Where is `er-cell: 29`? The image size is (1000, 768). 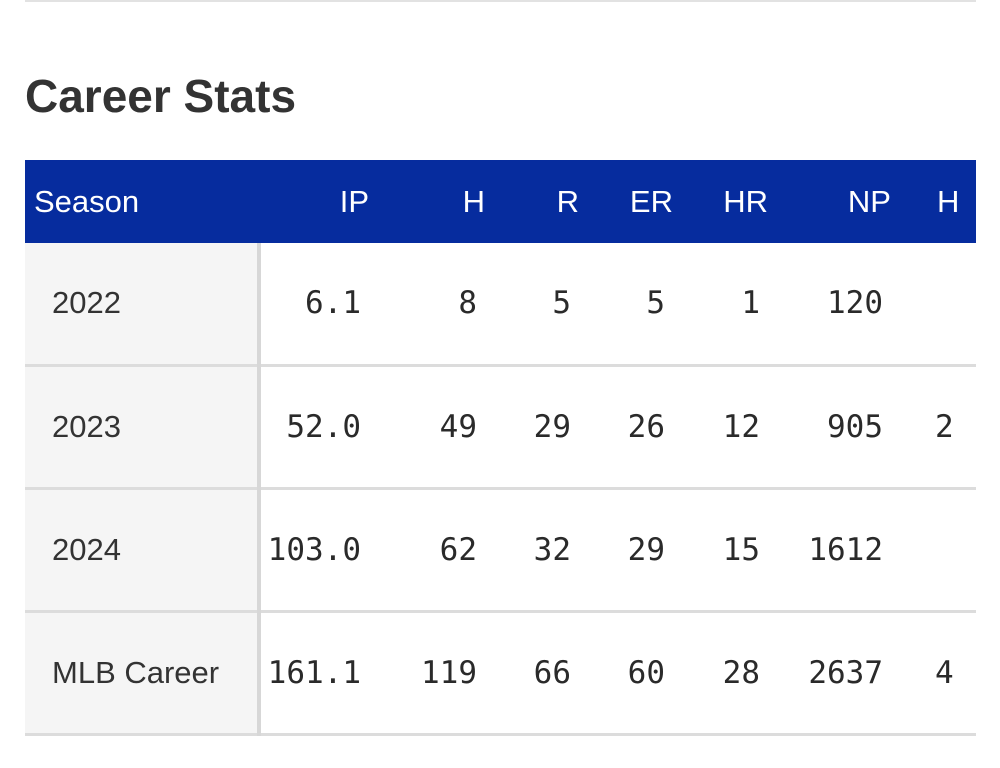 er-cell: 29 is located at coordinates (646, 549).